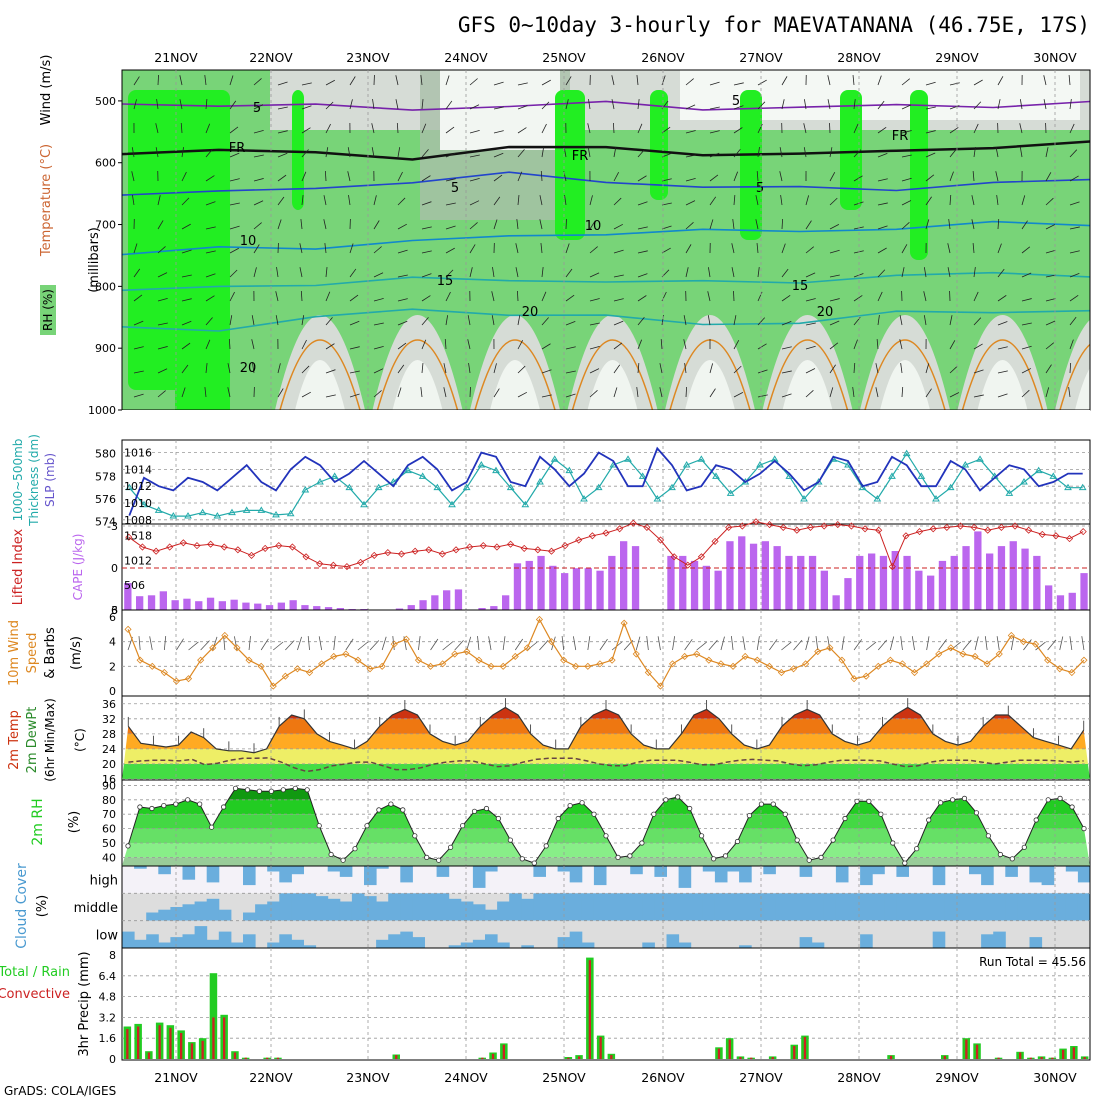 The image size is (1100, 1100). What do you see at coordinates (237, 148) in the screenshot?
I see `contour-label-2: FR` at bounding box center [237, 148].